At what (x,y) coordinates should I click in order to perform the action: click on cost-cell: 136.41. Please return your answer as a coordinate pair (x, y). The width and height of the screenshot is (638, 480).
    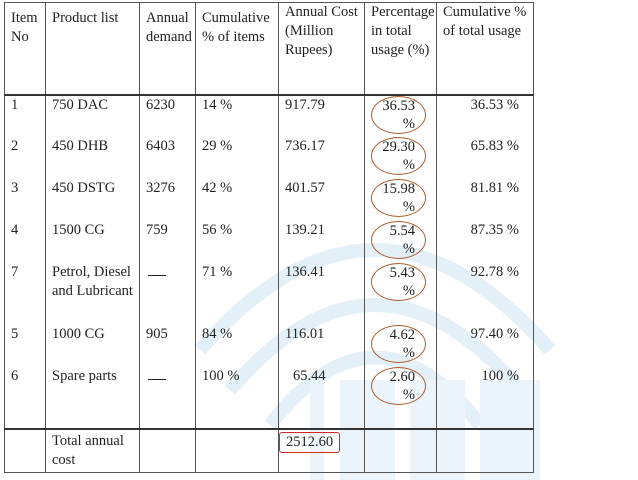
    Looking at the image, I should click on (321, 293).